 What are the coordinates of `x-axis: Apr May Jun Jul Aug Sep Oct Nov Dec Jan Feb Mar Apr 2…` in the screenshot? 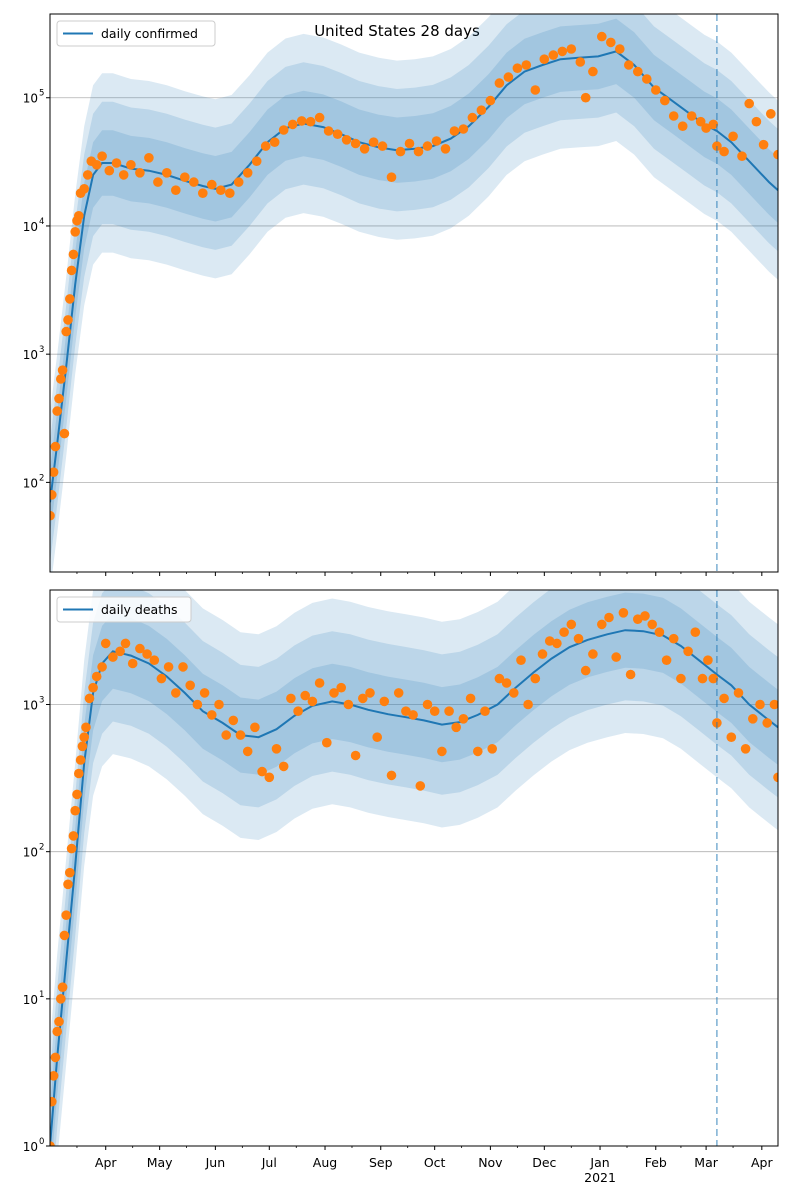 It's located at (434, 1170).